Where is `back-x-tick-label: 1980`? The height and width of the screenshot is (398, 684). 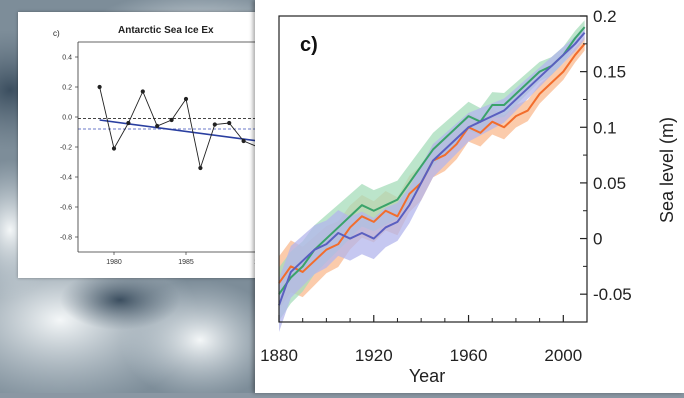
back-x-tick-label: 1980 is located at coordinates (114, 262).